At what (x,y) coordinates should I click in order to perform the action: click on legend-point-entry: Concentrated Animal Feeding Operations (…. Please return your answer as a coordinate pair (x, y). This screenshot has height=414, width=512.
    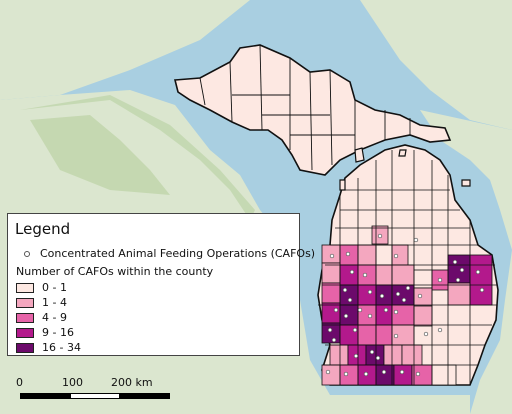
    Looking at the image, I should click on (165, 253).